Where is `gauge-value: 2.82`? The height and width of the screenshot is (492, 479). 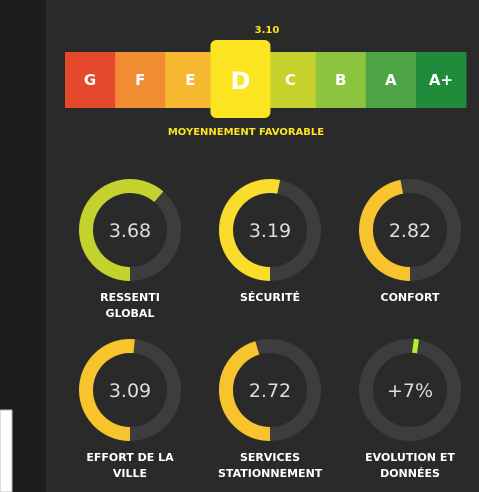 gauge-value: 2.82 is located at coordinates (410, 231).